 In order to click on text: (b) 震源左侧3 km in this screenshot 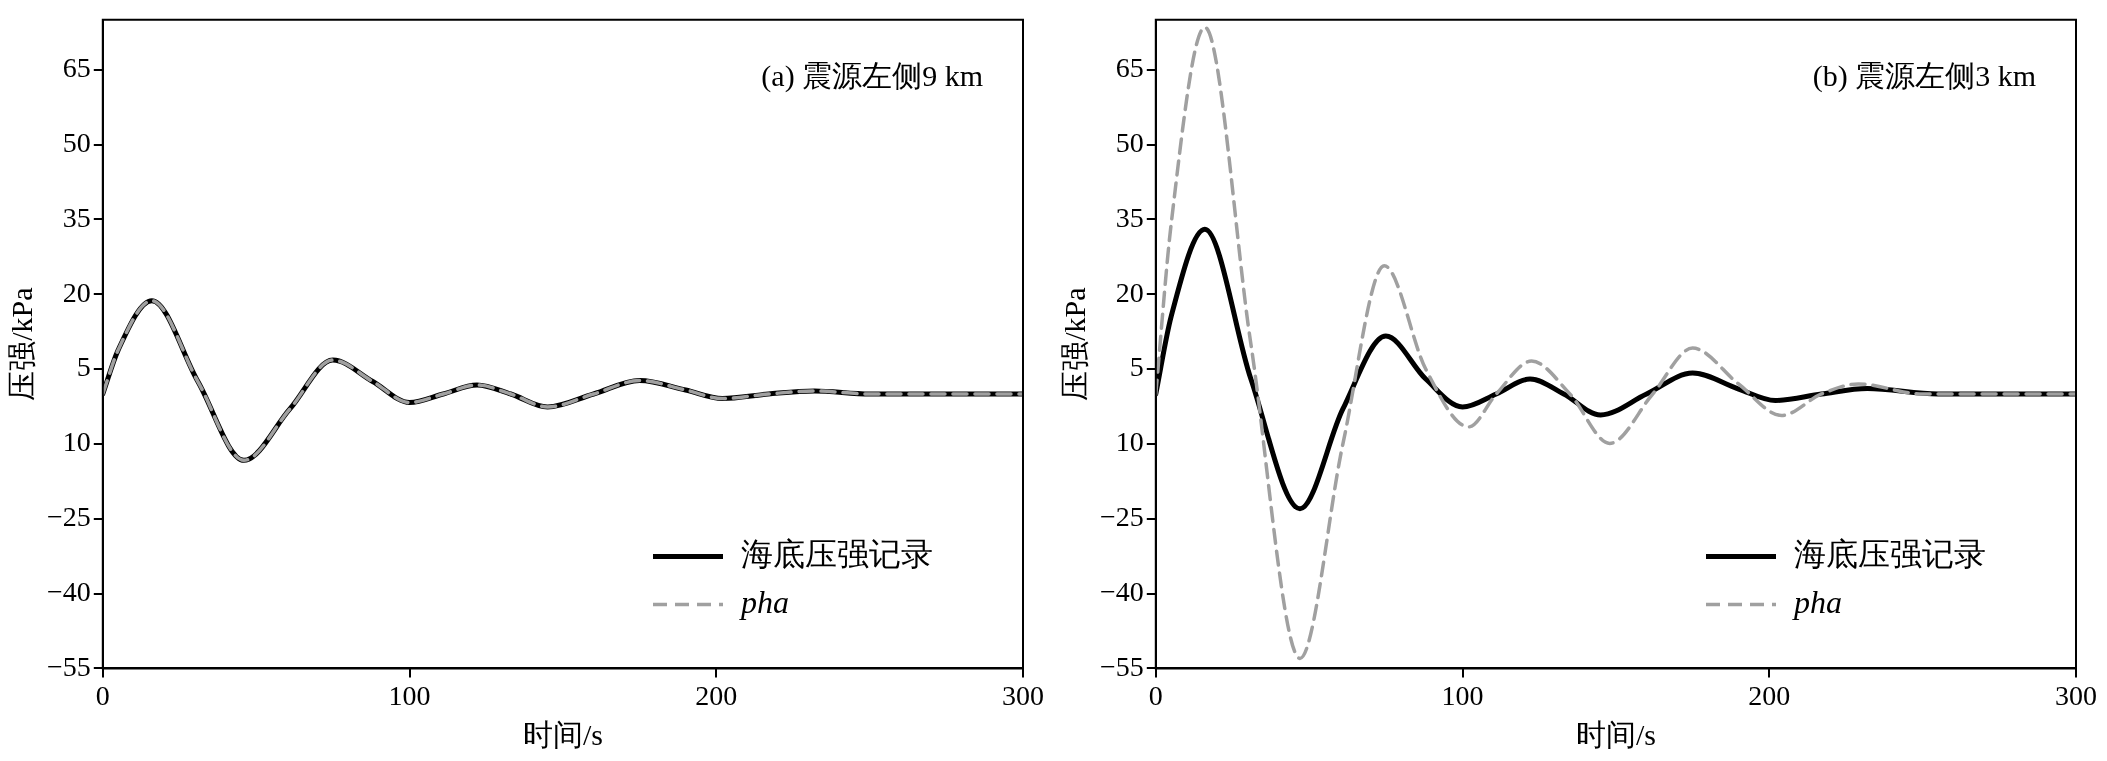, I will do `click(1924, 75)`.